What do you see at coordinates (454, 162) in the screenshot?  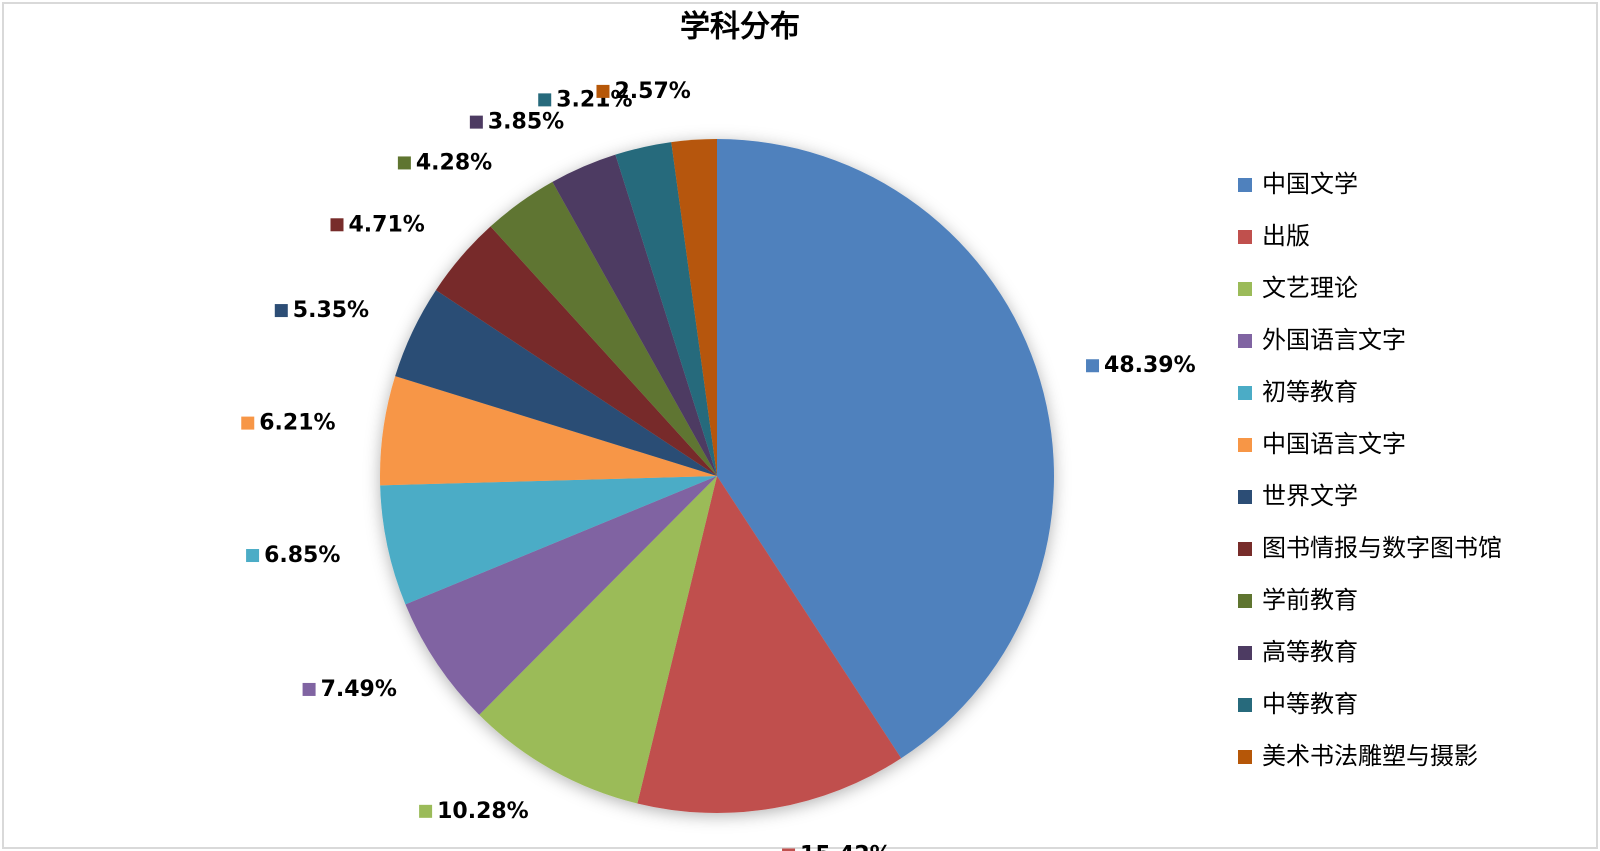 I see `data-label: 4.28%` at bounding box center [454, 162].